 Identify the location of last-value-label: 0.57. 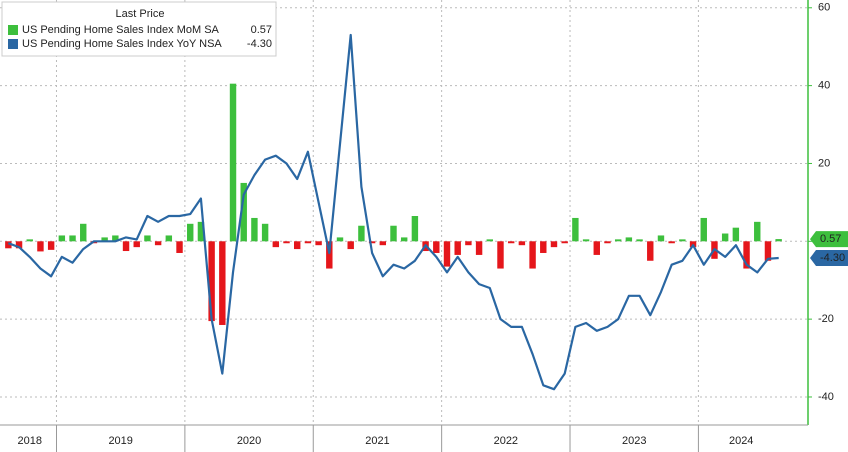
(830, 239).